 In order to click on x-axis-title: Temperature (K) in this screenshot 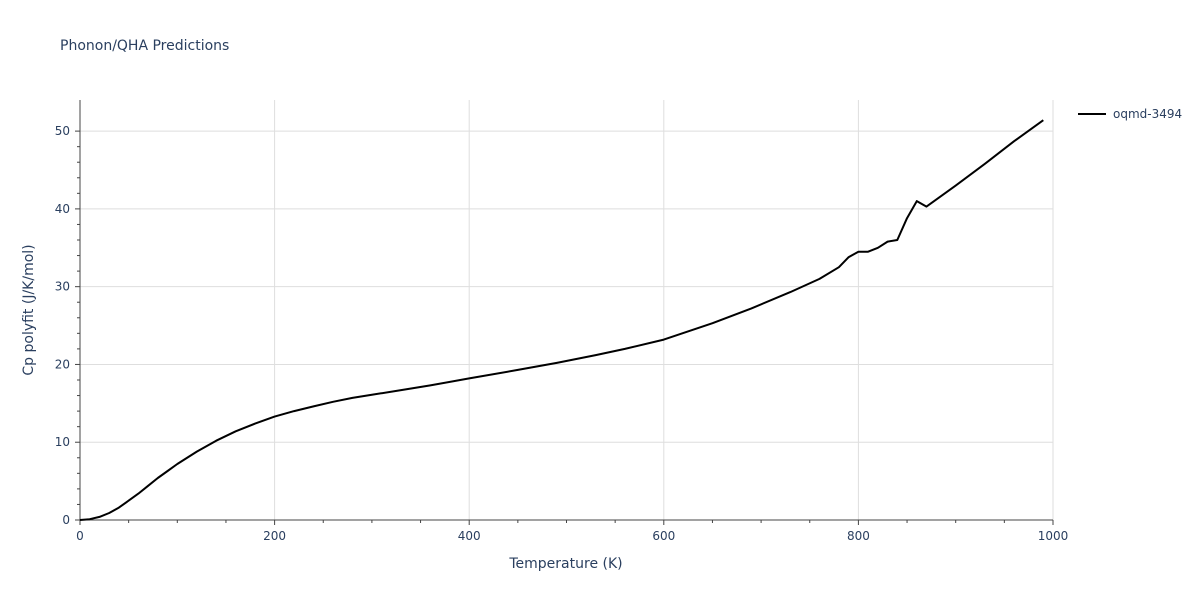, I will do `click(565, 564)`.